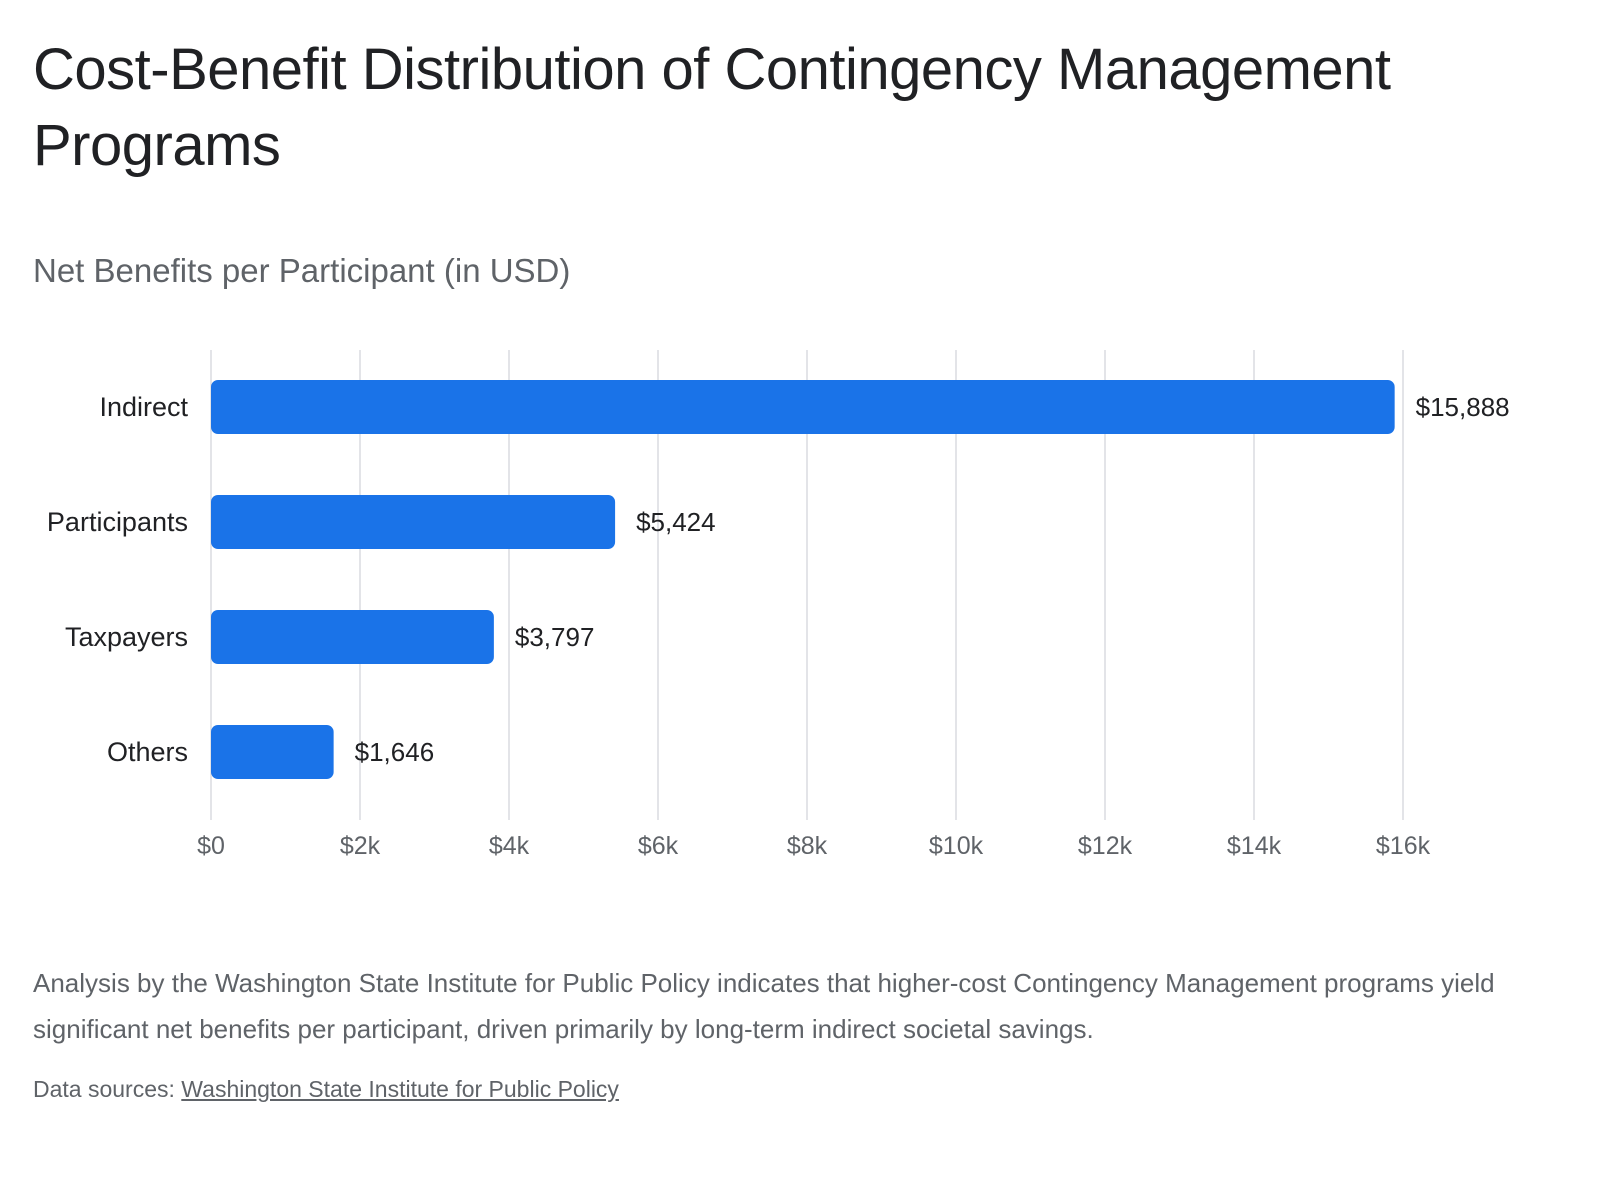 Image resolution: width=1600 pixels, height=1200 pixels. What do you see at coordinates (360, 846) in the screenshot?
I see `x-tick-label: $2k` at bounding box center [360, 846].